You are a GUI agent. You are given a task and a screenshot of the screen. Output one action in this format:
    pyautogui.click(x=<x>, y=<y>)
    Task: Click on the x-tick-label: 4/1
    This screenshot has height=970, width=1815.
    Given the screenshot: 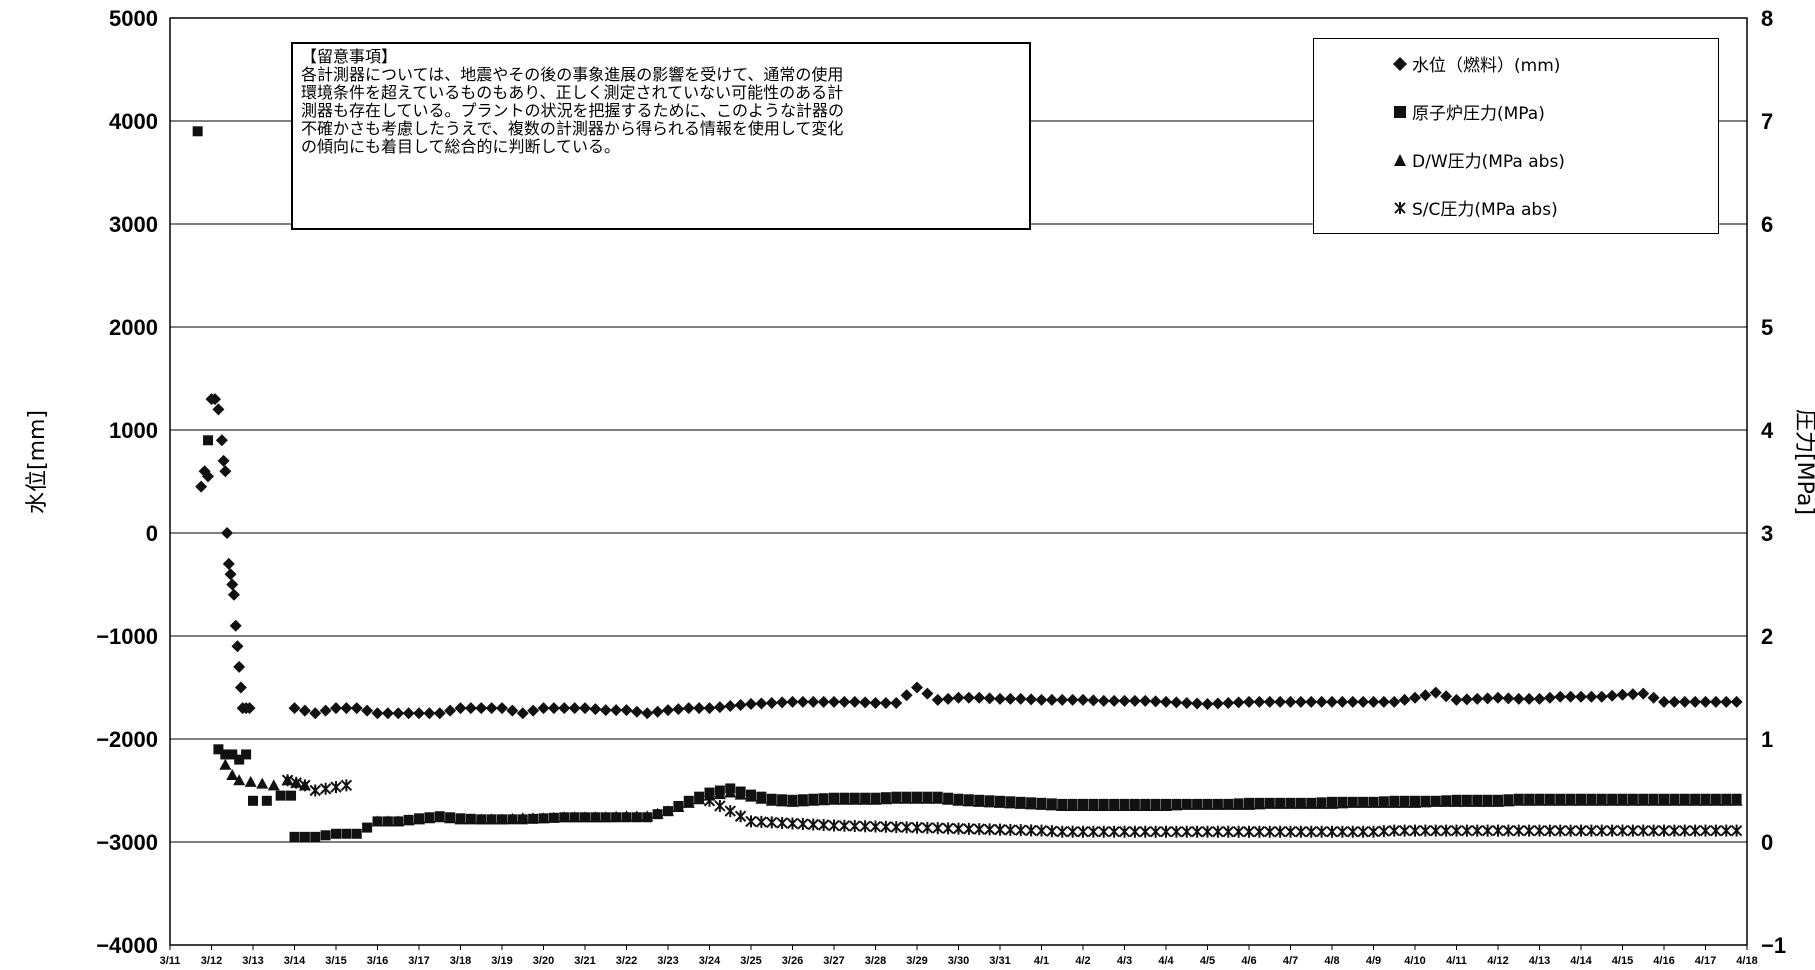 What is the action you would take?
    pyautogui.click(x=1041, y=961)
    